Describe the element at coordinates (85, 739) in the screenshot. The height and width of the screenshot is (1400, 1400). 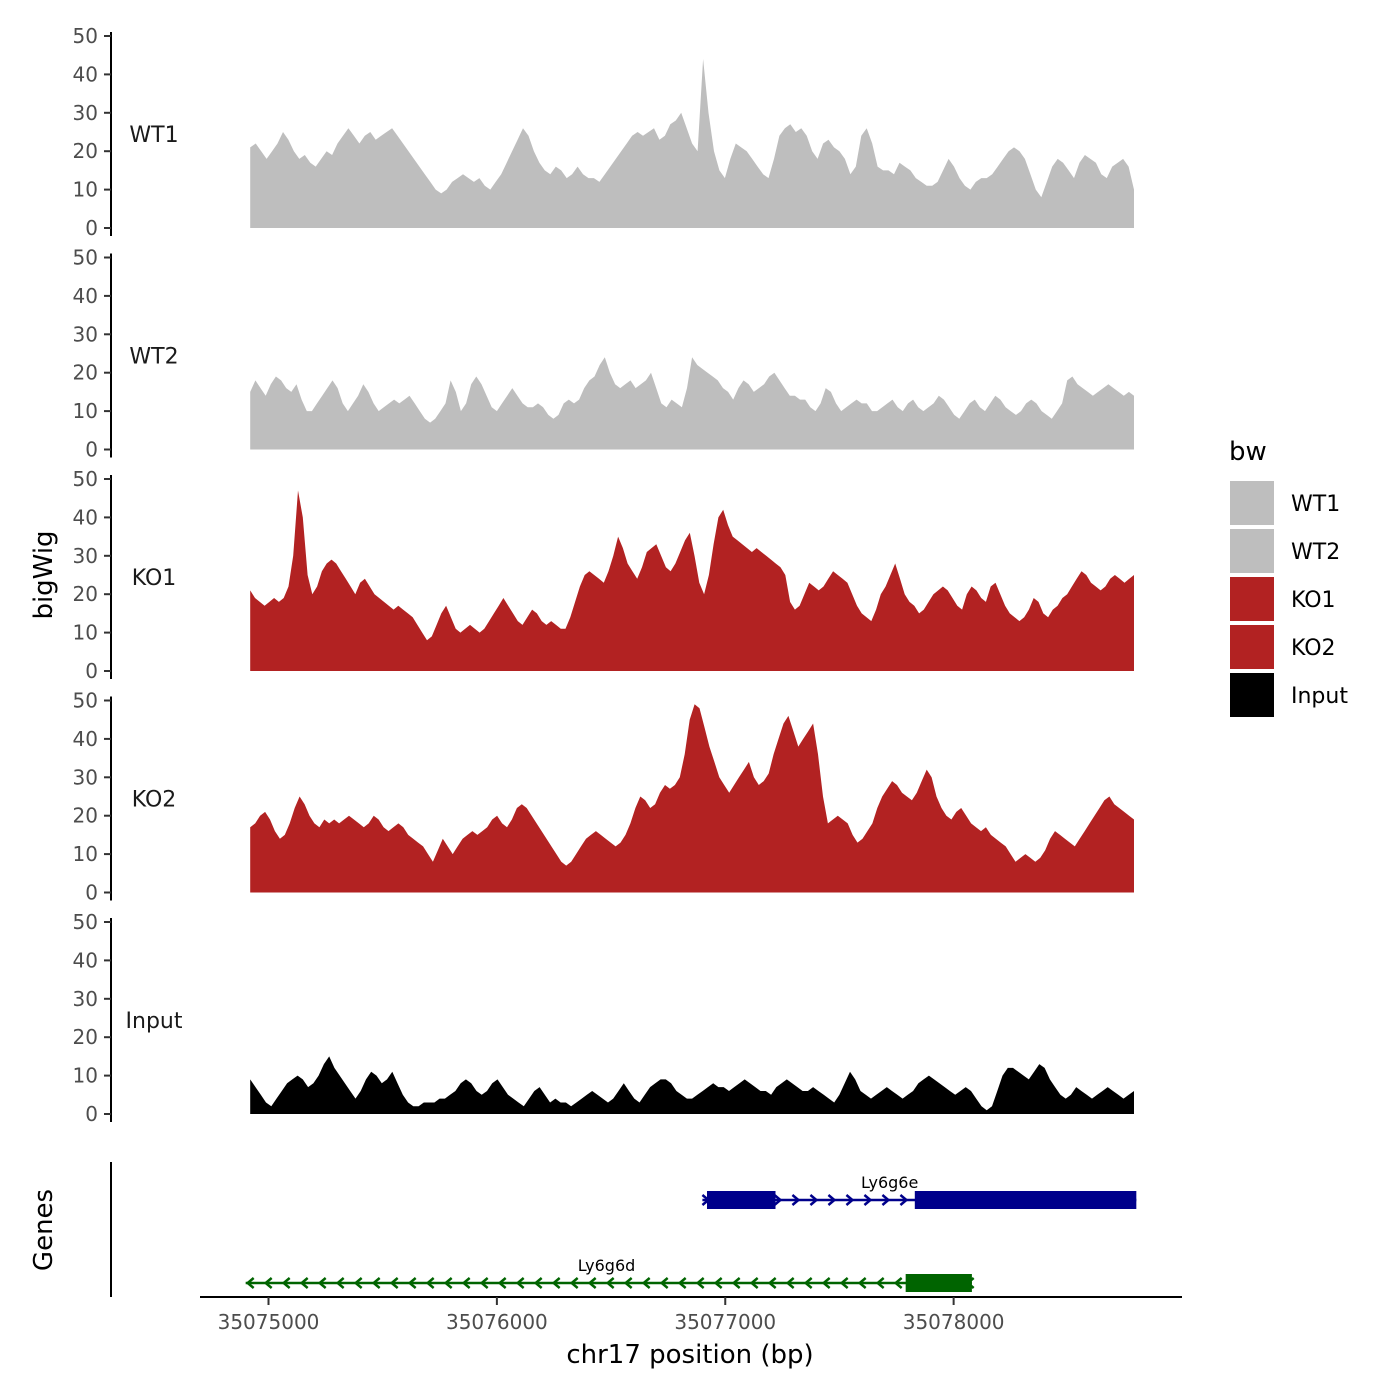
I see `y-tick-label-ko2-40: 40` at that location.